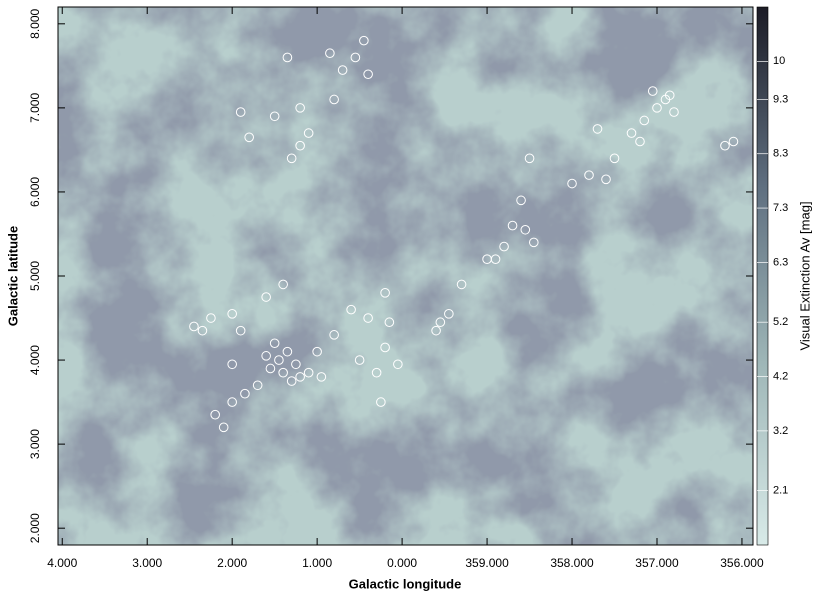 This screenshot has height=597, width=822. Describe the element at coordinates (780, 322) in the screenshot. I see `colorbar-tick-label: 5.2` at that location.